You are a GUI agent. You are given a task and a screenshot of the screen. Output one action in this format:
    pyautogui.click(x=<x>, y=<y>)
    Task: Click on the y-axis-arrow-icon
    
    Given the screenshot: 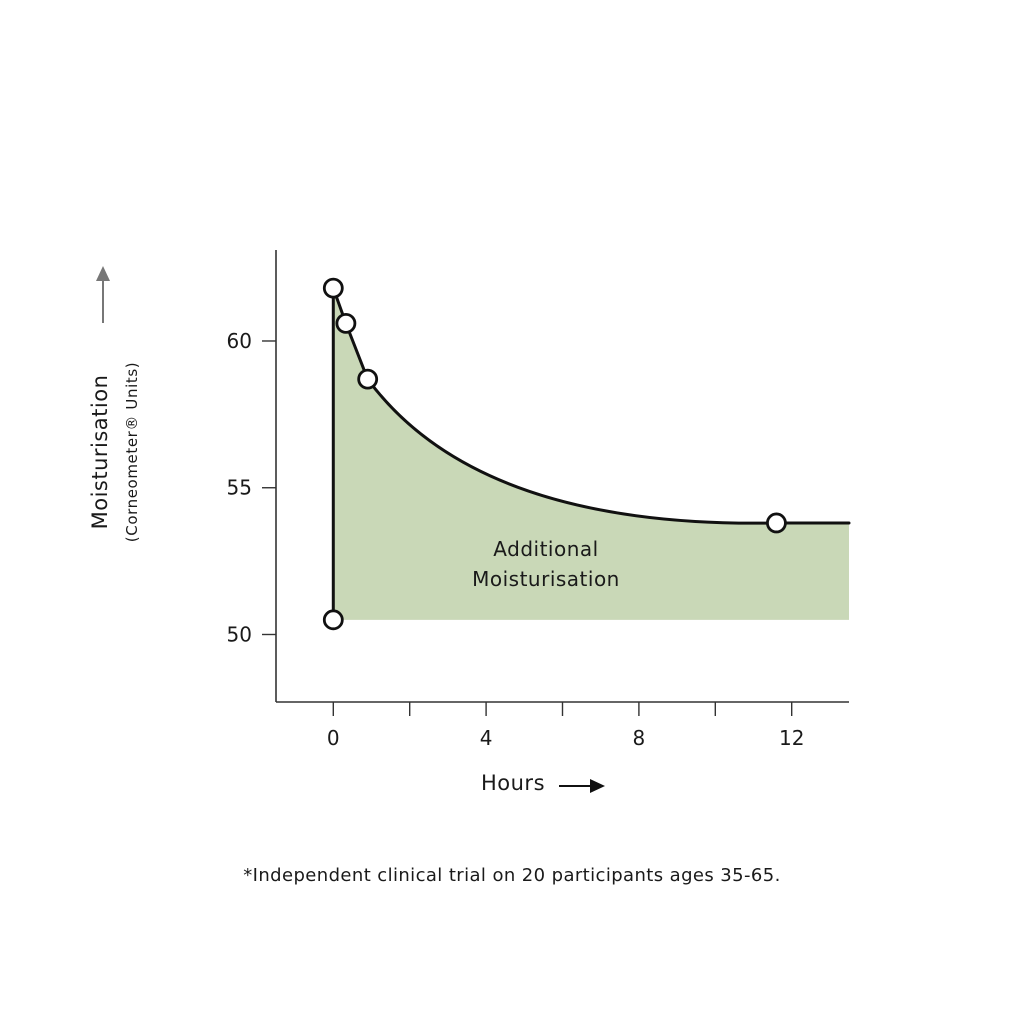 What is the action you would take?
    pyautogui.click(x=103, y=294)
    